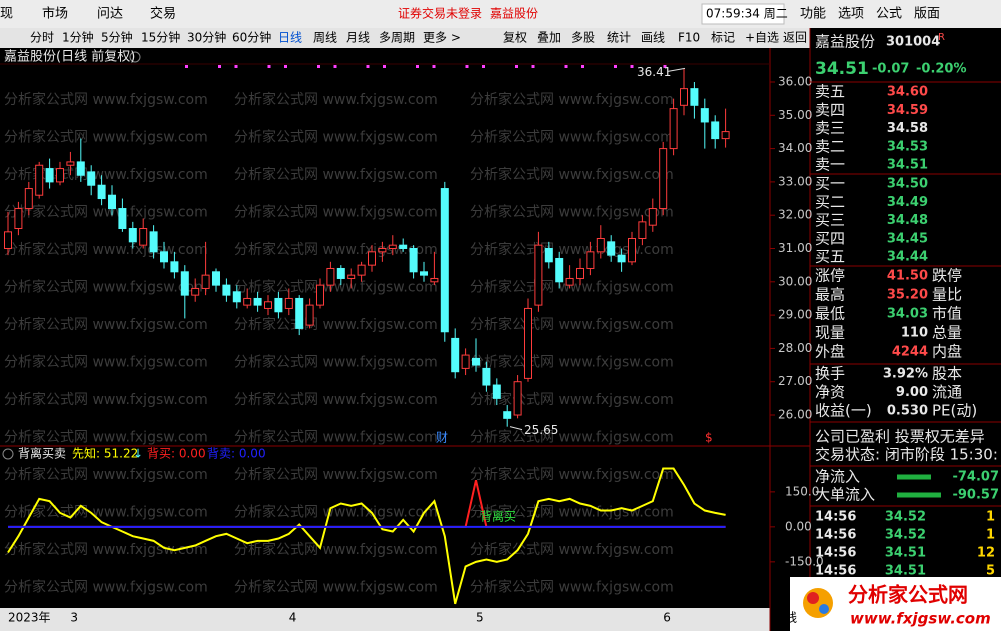  What do you see at coordinates (515, 38) in the screenshot?
I see `tool-button: 复权` at bounding box center [515, 38].